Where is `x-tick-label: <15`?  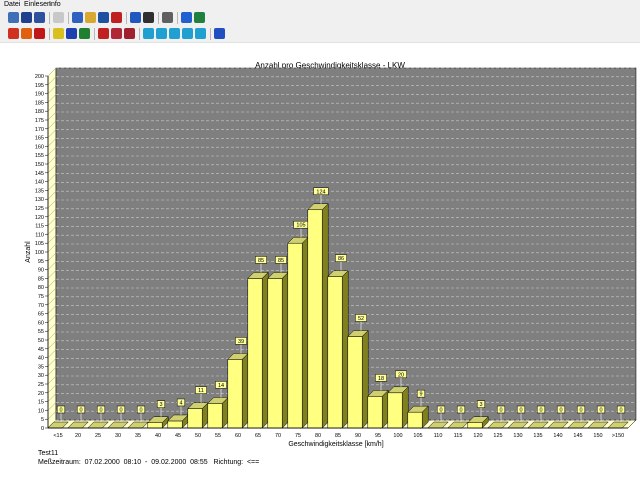 x-tick-label: <15 is located at coordinates (57, 436).